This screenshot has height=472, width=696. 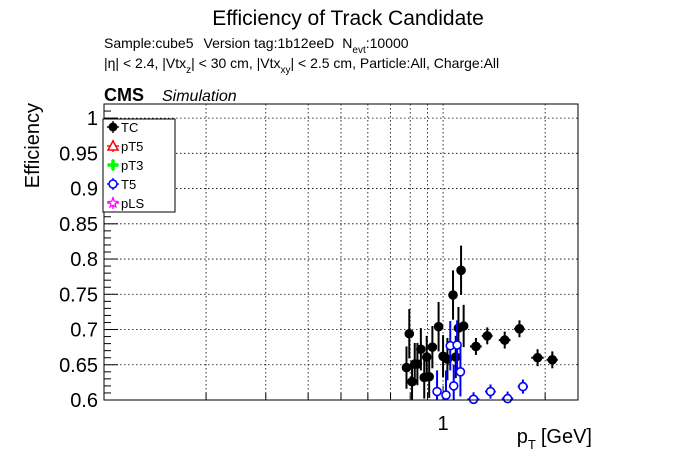 I want to click on simulation-label: Simulation, so click(x=199, y=96).